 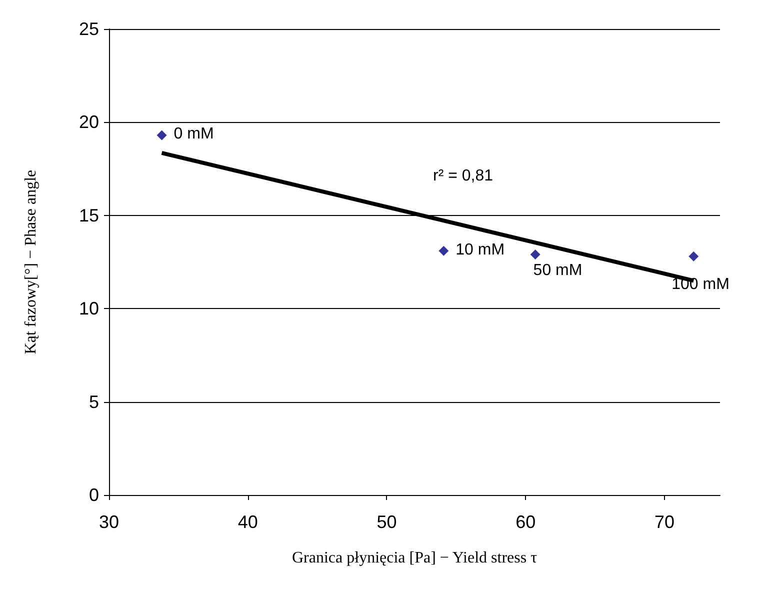 I want to click on y-tick-label: 25, so click(x=88, y=29).